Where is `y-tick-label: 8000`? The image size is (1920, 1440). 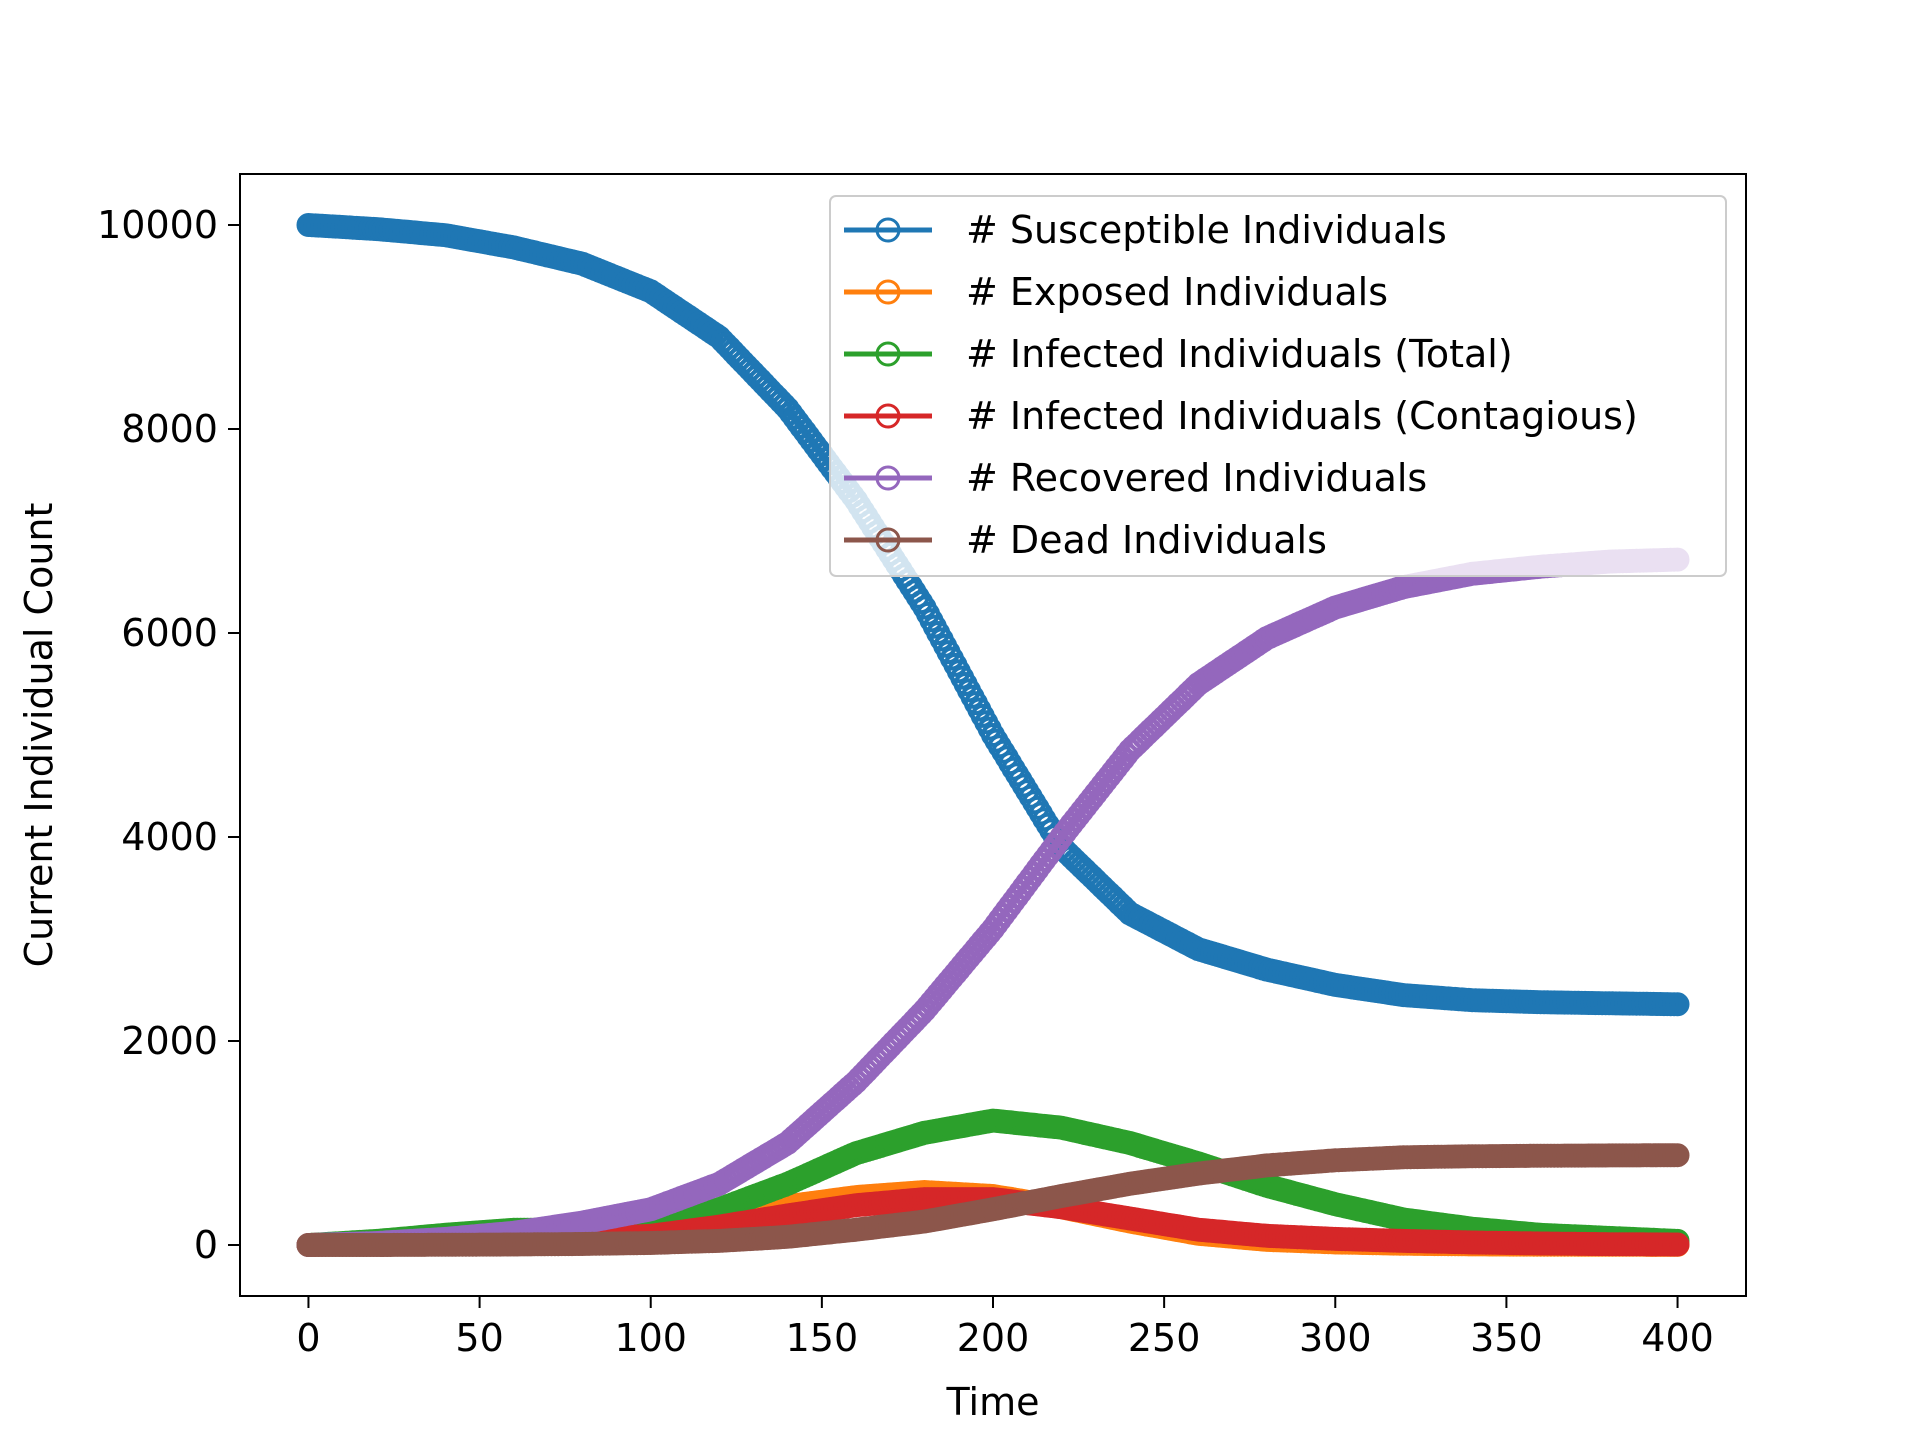
y-tick-label: 8000 is located at coordinates (169, 429).